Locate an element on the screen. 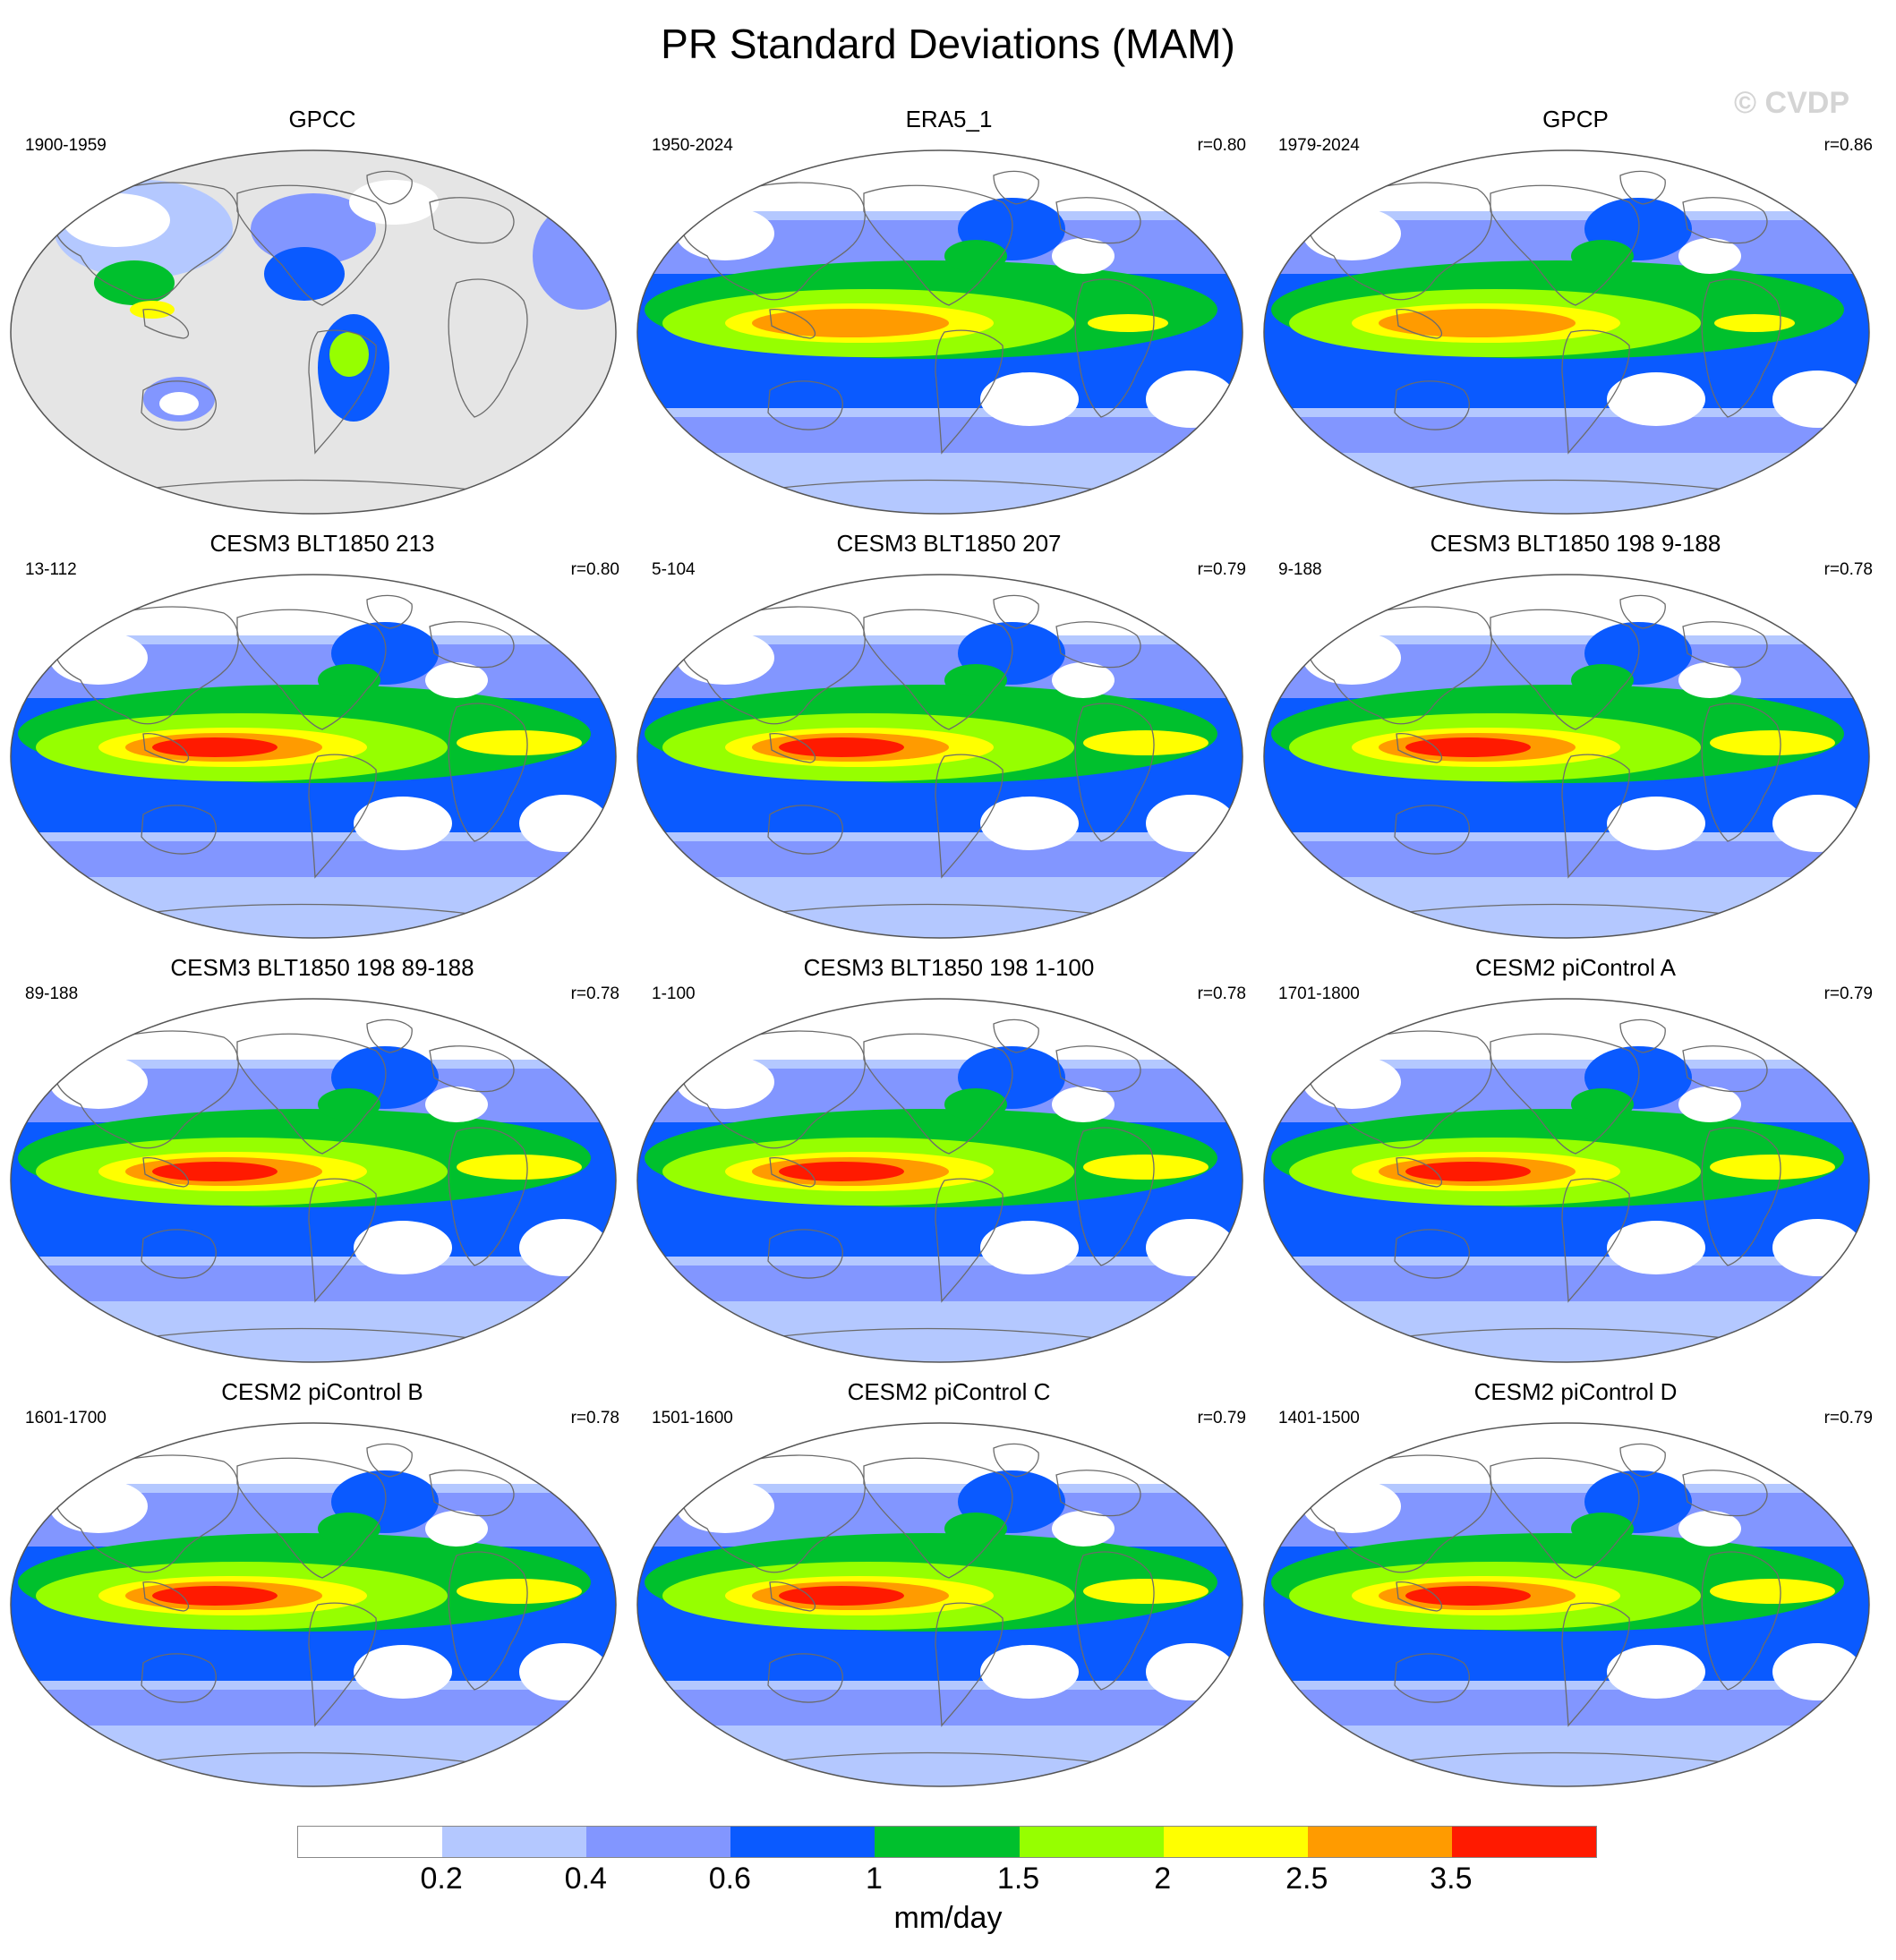 The width and height of the screenshot is (1896, 1960). map-panel: GPCP 1979-2024 r=0.86 is located at coordinates (1575, 316).